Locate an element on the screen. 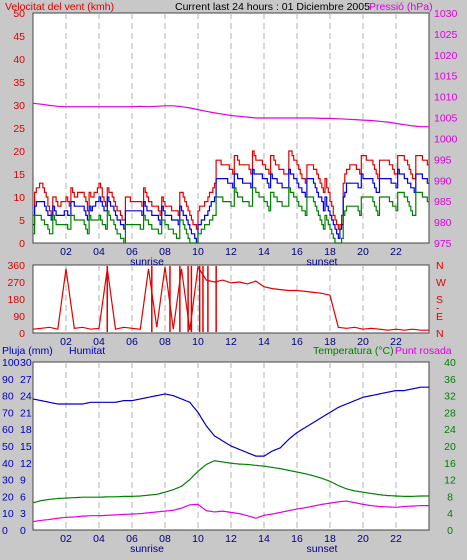 This screenshot has width=467, height=560. pressure-y-tick: 995 is located at coordinates (443, 160).